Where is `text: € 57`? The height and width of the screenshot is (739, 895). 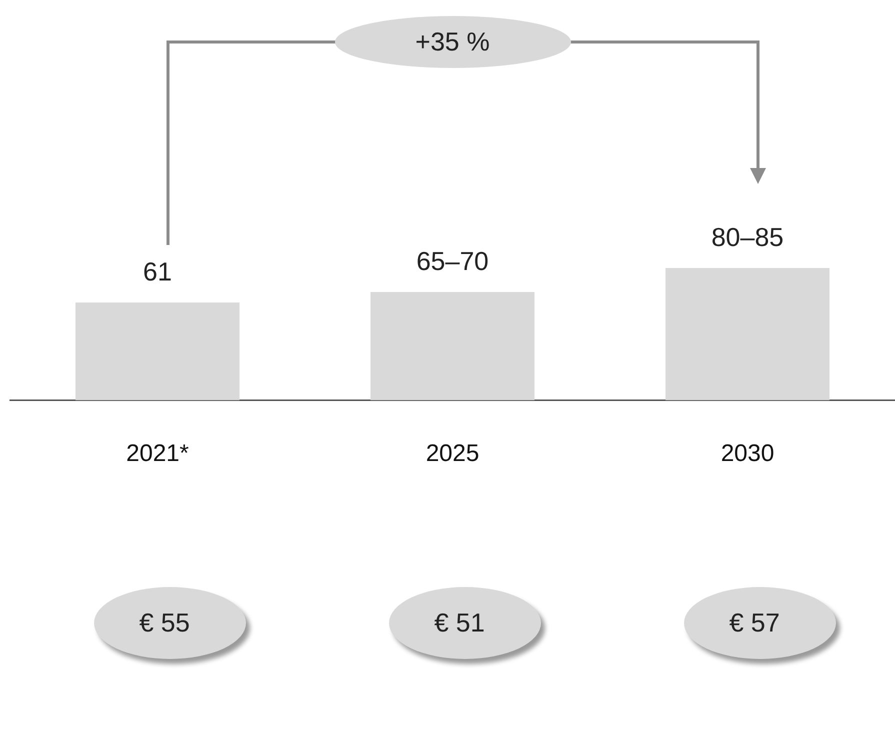 text: € 57 is located at coordinates (754, 623).